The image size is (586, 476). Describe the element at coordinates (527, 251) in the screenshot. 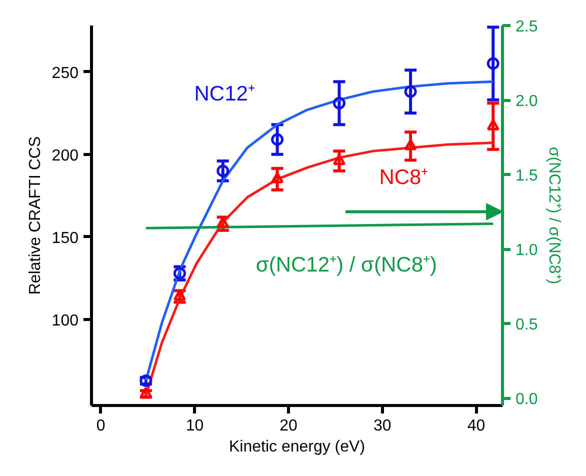

I see `y2-tick-label: 1.0` at that location.